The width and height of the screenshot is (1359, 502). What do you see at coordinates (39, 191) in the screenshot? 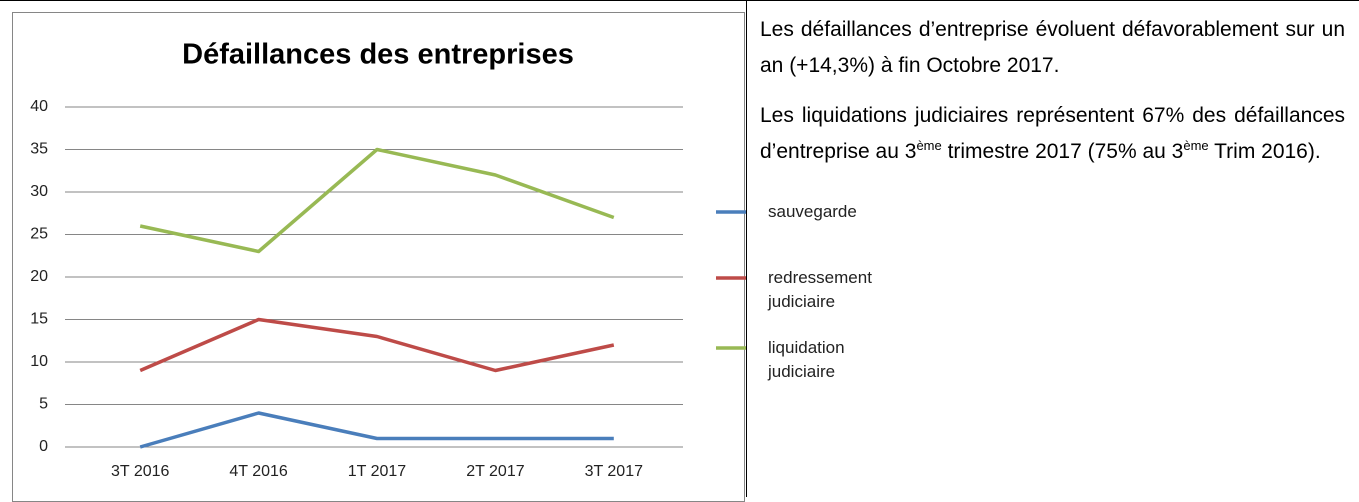
I see `y-tick-label: 30` at bounding box center [39, 191].